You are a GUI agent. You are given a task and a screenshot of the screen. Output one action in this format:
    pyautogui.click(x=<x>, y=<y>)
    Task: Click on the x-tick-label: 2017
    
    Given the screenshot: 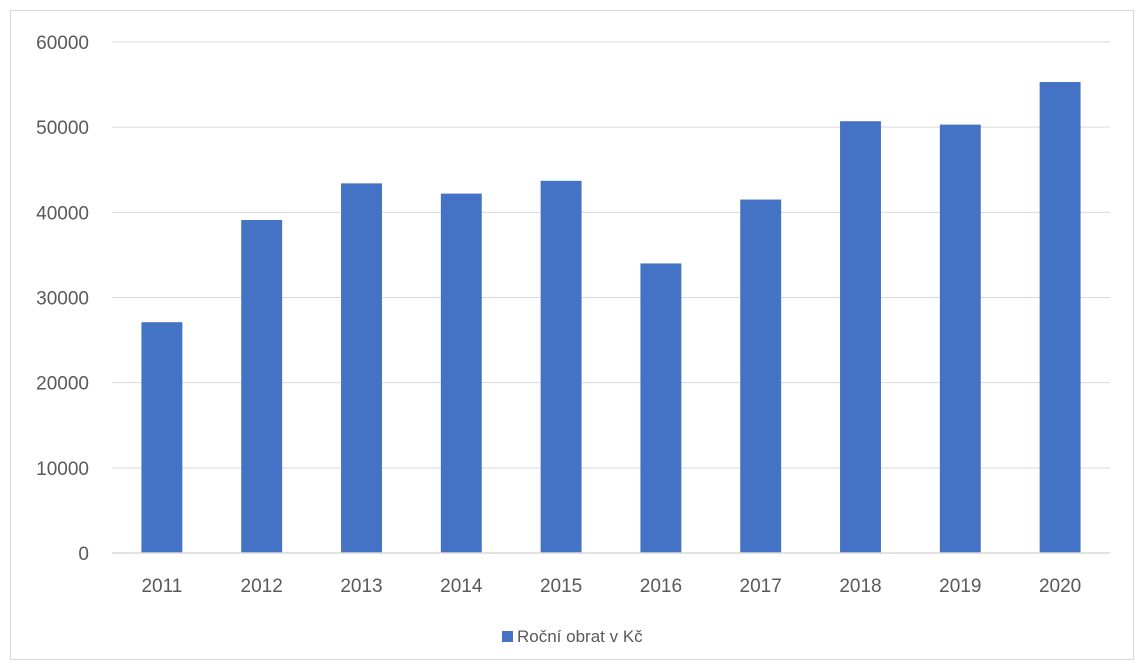 What is the action you would take?
    pyautogui.click(x=761, y=586)
    